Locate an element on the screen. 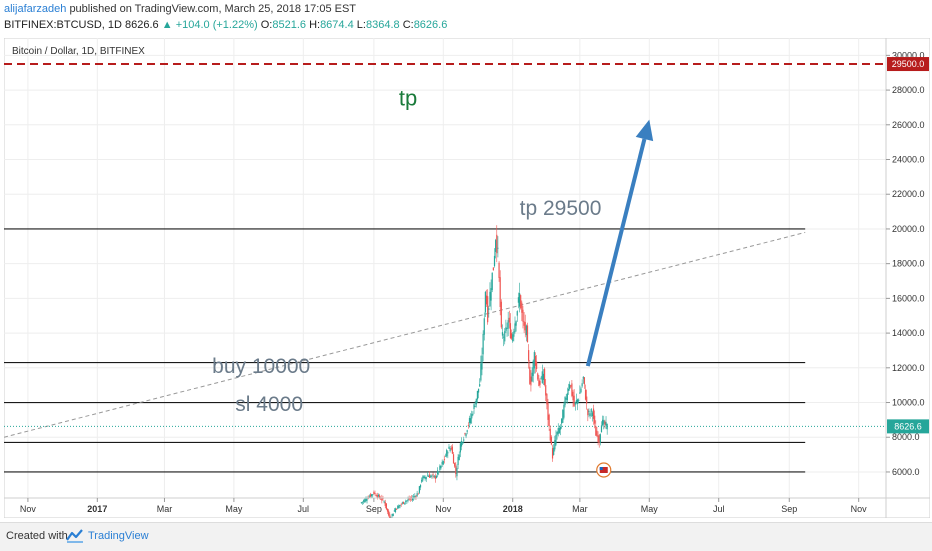 This screenshot has height=551, width=932. tp-price-badge is located at coordinates (908, 64).